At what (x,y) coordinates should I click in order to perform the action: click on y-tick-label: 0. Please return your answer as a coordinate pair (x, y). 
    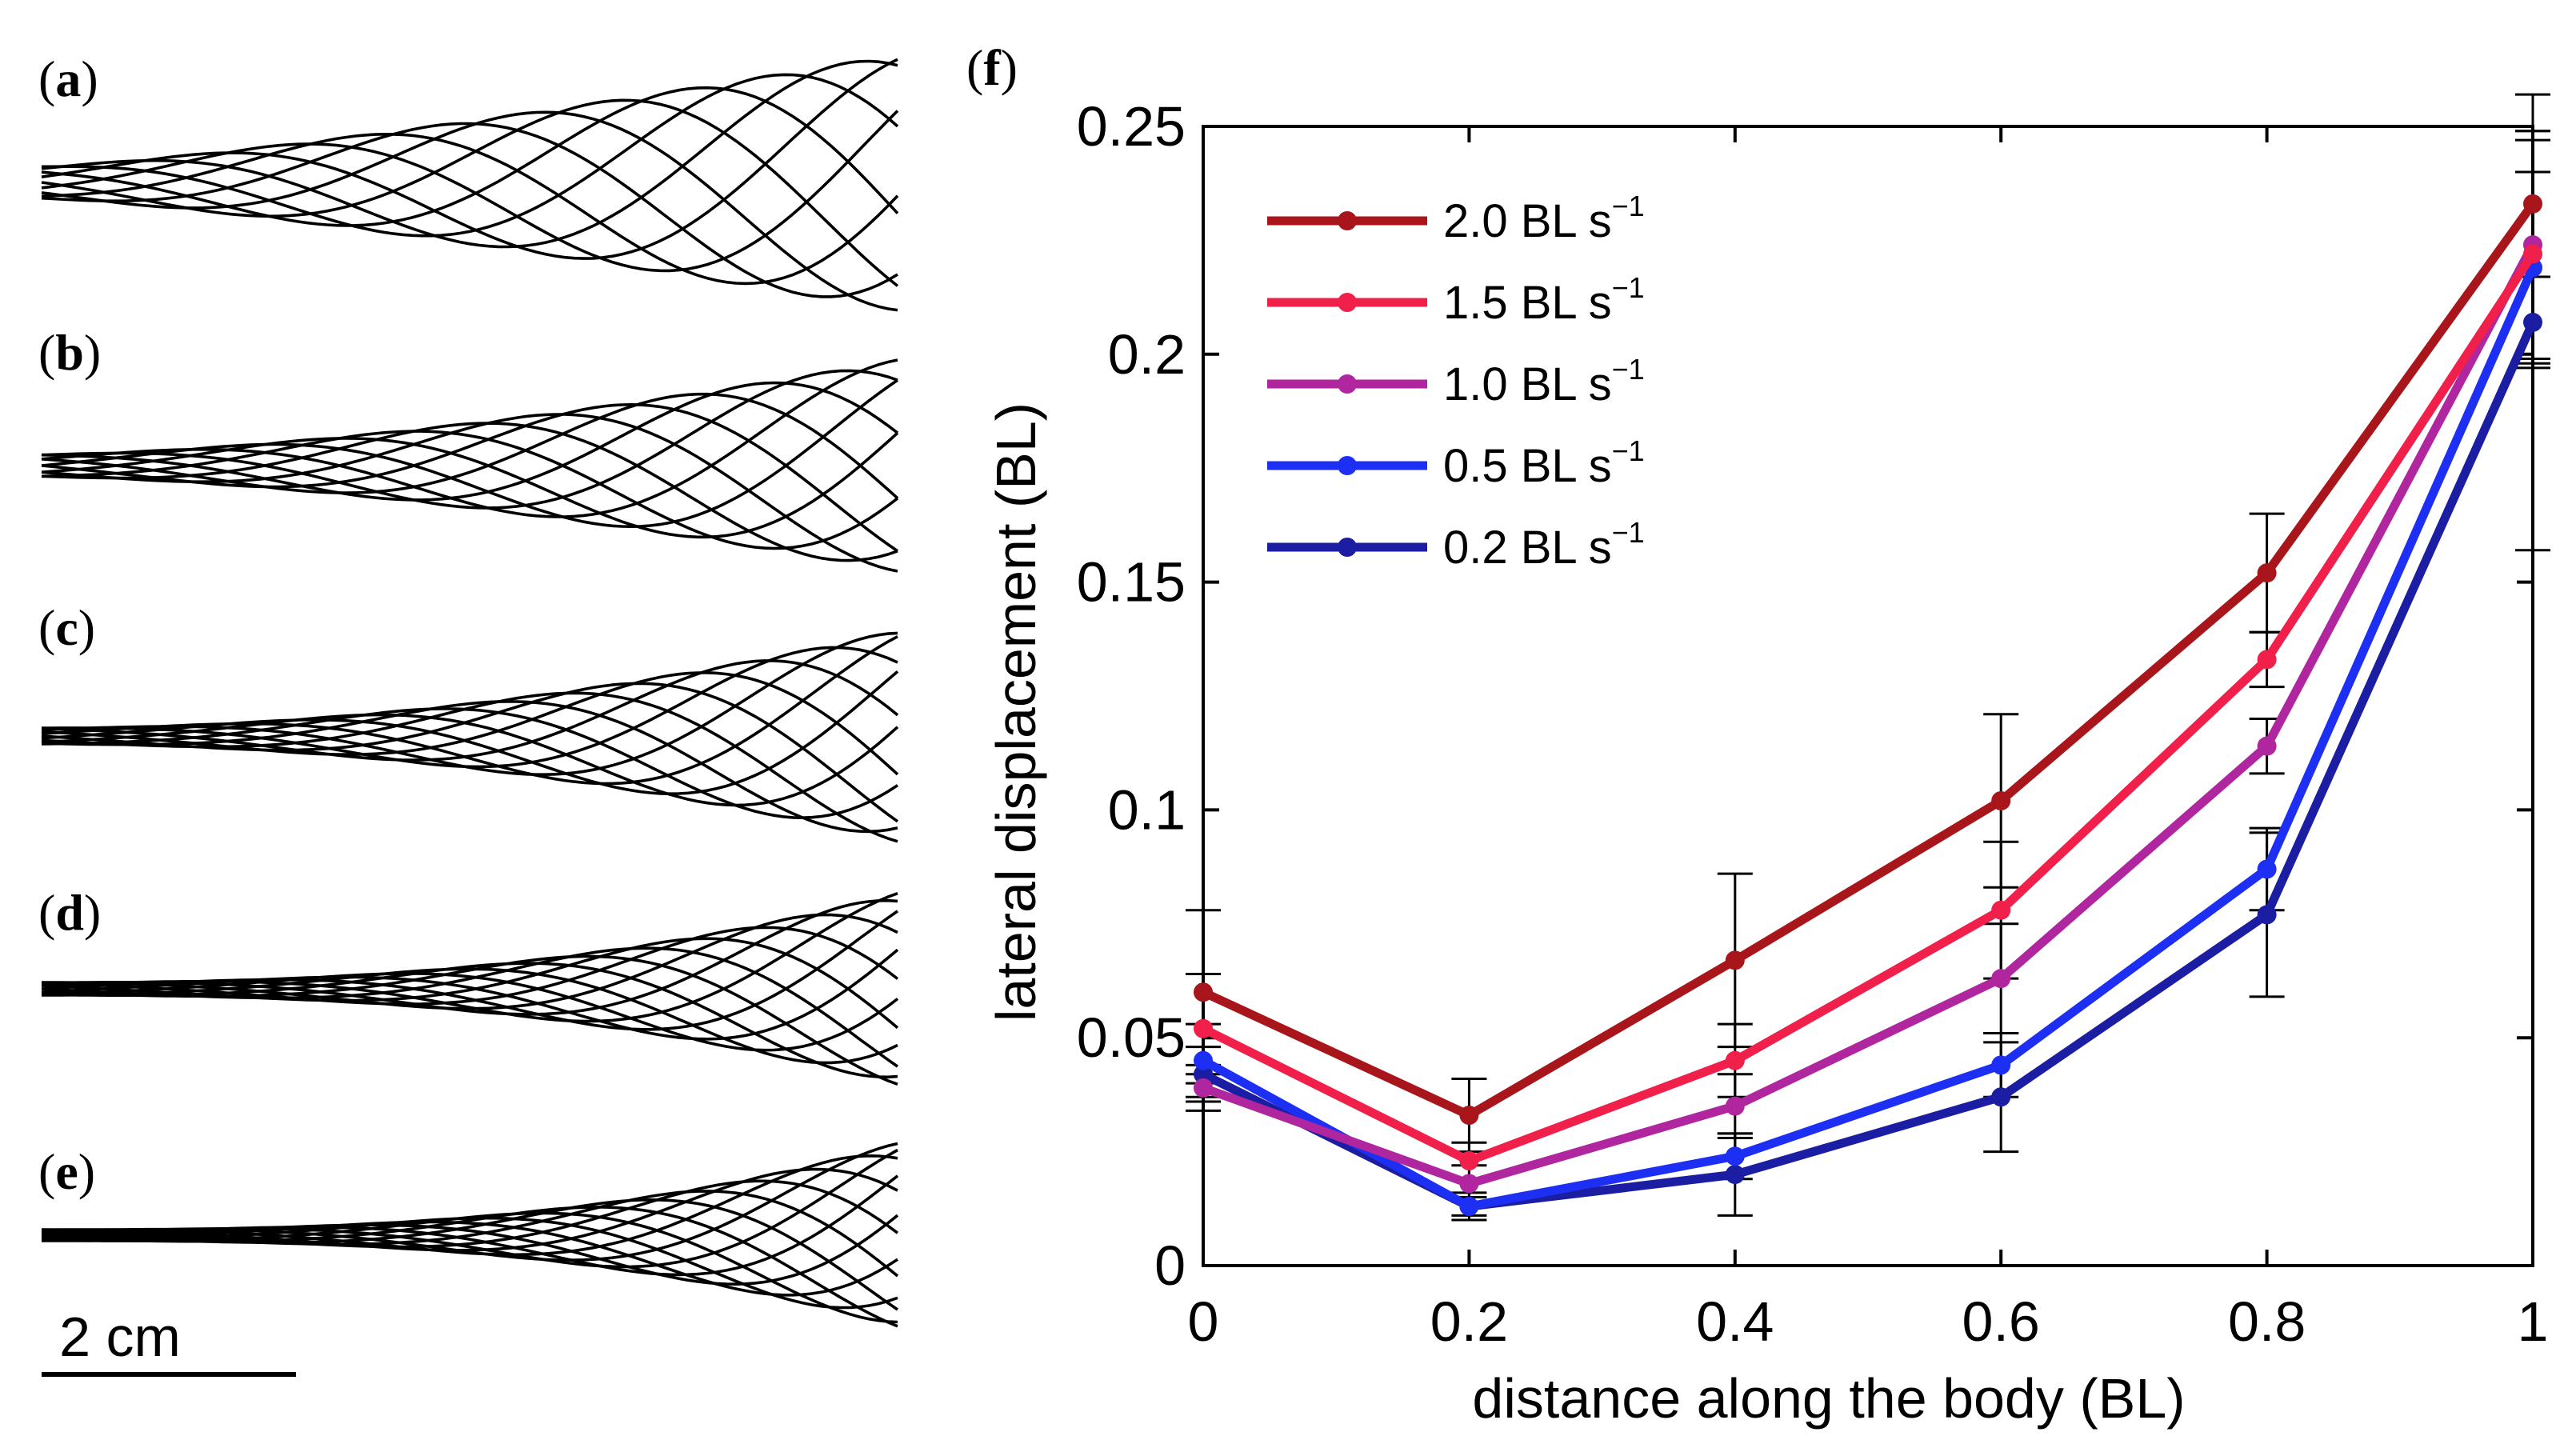
    Looking at the image, I should click on (1170, 1265).